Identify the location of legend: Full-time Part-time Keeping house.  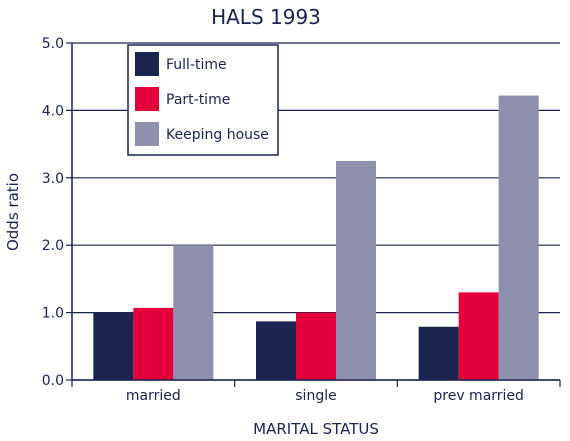
(203, 100).